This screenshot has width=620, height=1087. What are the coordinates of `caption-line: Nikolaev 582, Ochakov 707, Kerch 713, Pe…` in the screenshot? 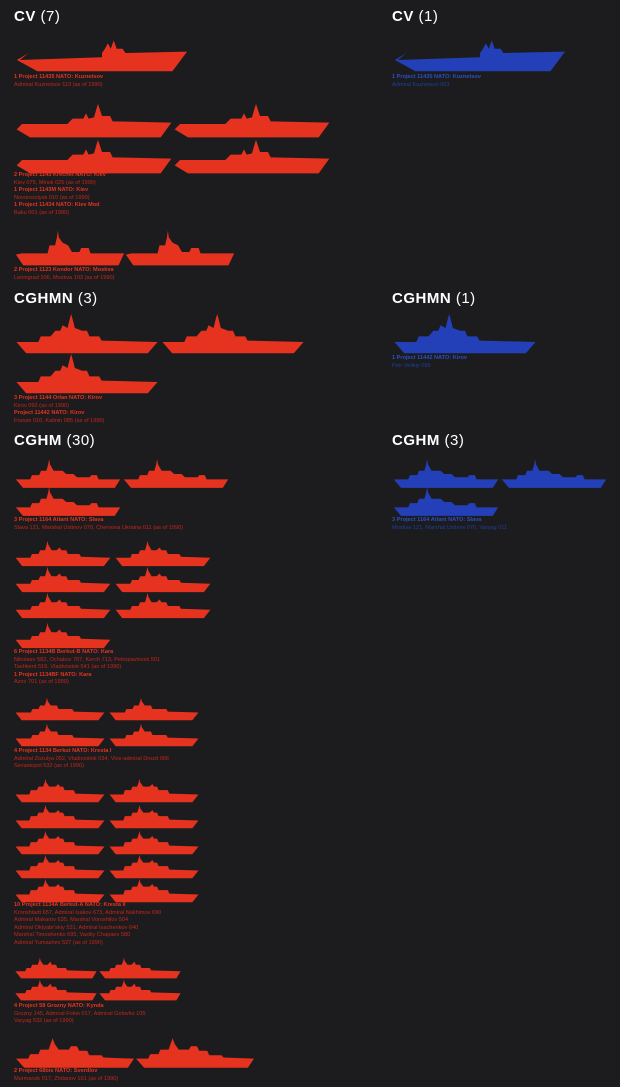 It's located at (87, 659).